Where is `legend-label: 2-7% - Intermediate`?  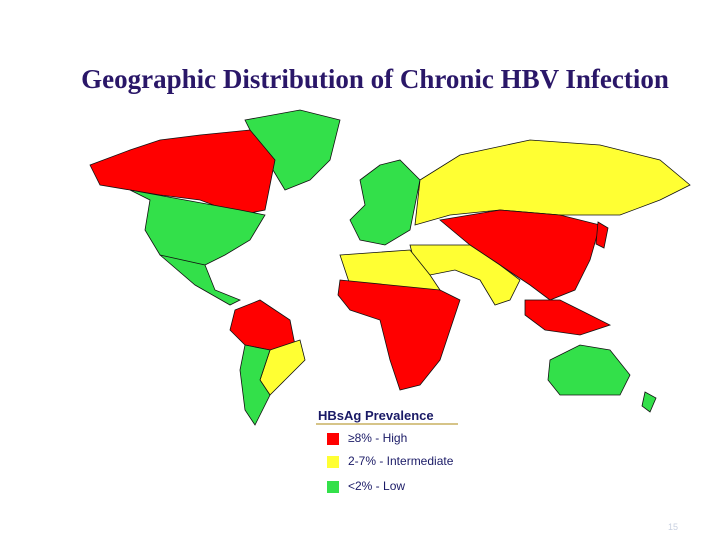 legend-label: 2-7% - Intermediate is located at coordinates (401, 461).